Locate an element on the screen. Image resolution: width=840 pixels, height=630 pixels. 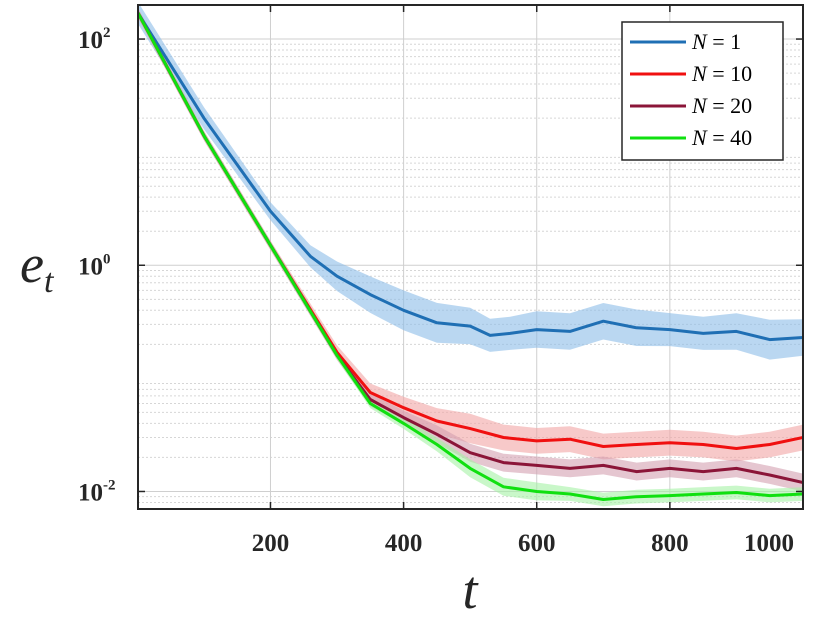
x-tick-label: 600 is located at coordinates (537, 543).